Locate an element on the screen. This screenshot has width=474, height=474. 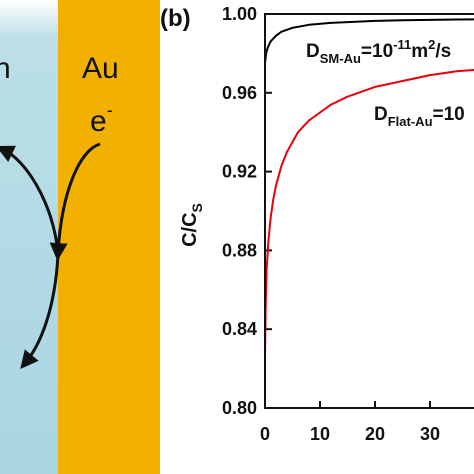
solution-label: n is located at coordinates (5, 68).